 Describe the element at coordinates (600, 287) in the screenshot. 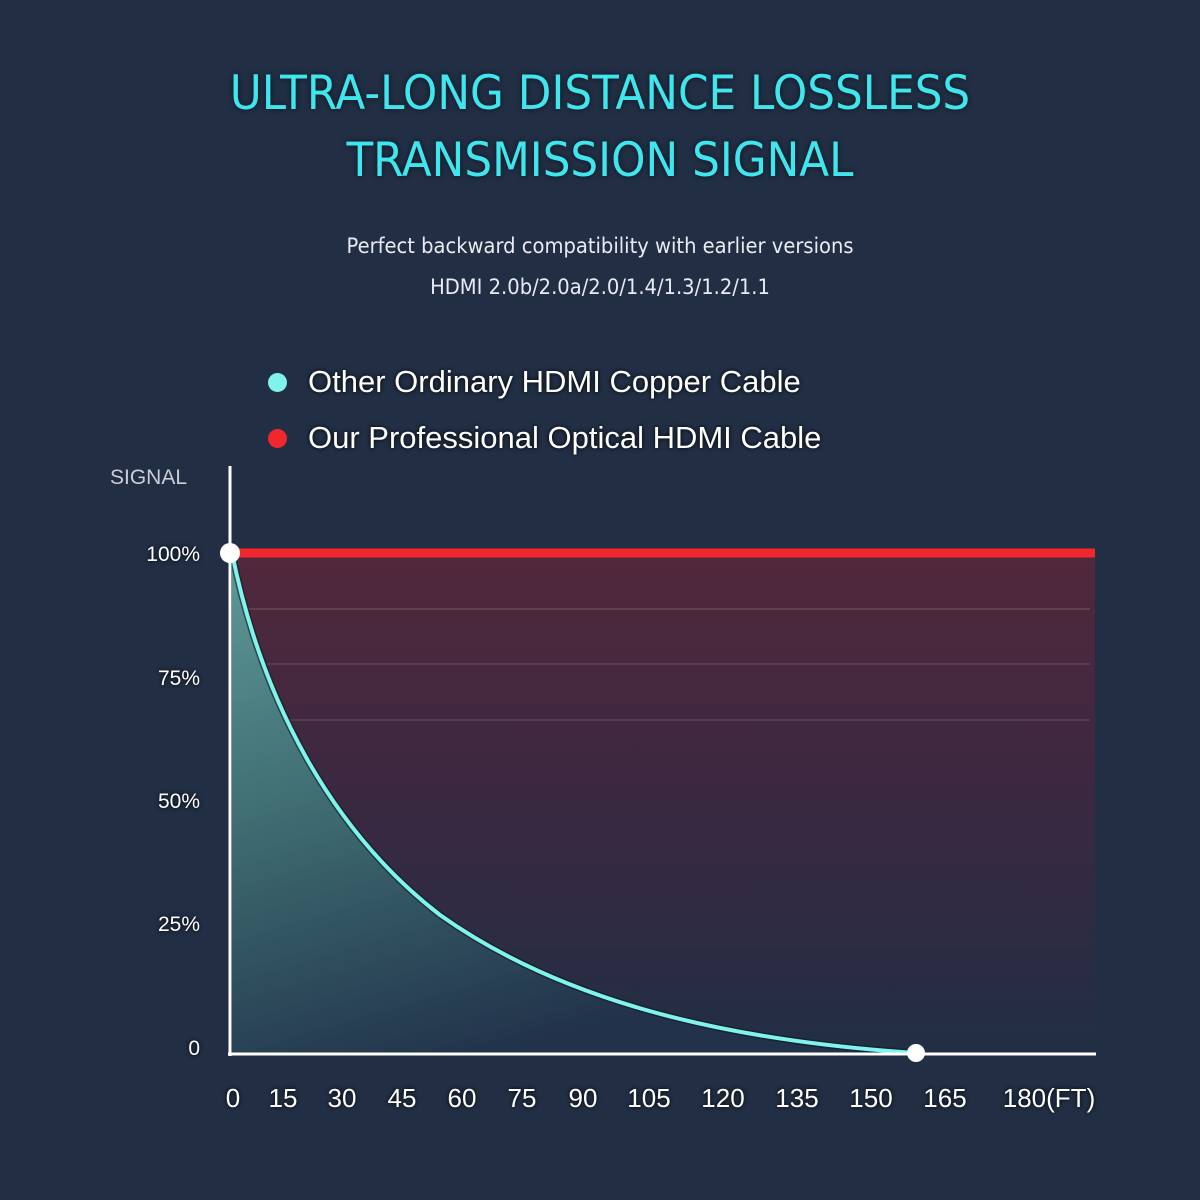

I see `subtitle-line2: HDMI 2.0b/2.0a/2.0/1.4/1.3/1.2/1.1` at that location.